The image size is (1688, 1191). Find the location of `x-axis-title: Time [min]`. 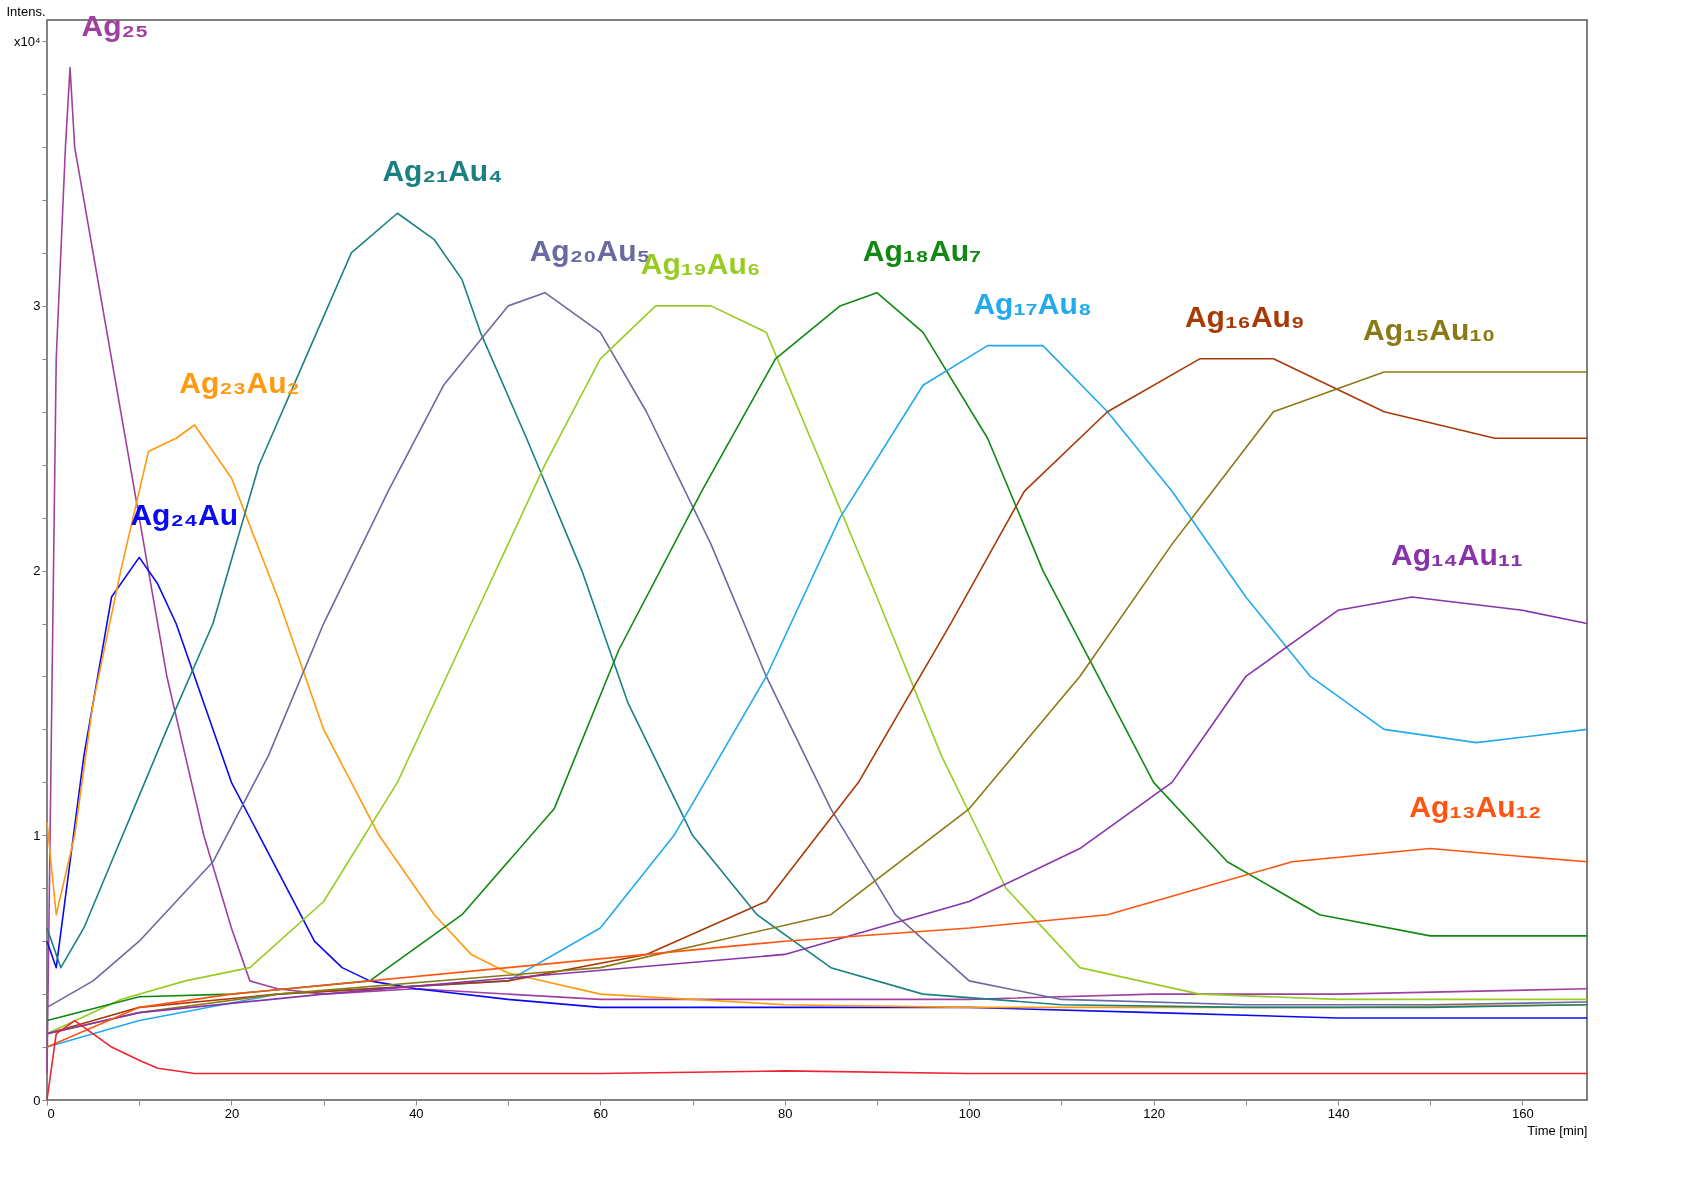

x-axis-title: Time [min] is located at coordinates (1557, 1130).